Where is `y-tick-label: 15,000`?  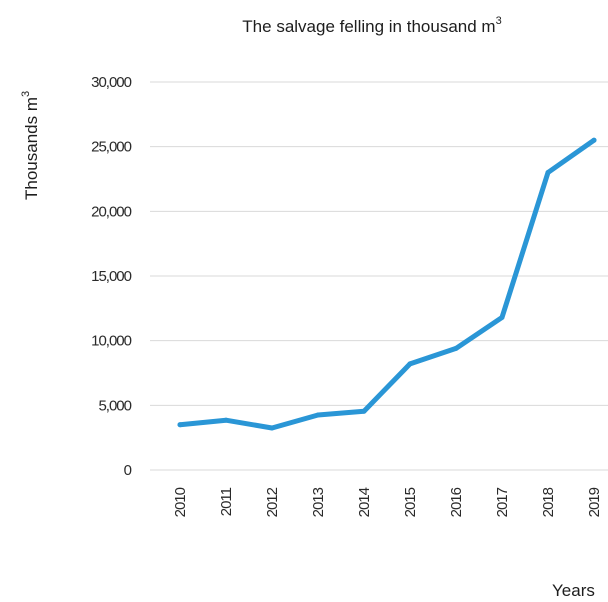 y-tick-label: 15,000 is located at coordinates (111, 276).